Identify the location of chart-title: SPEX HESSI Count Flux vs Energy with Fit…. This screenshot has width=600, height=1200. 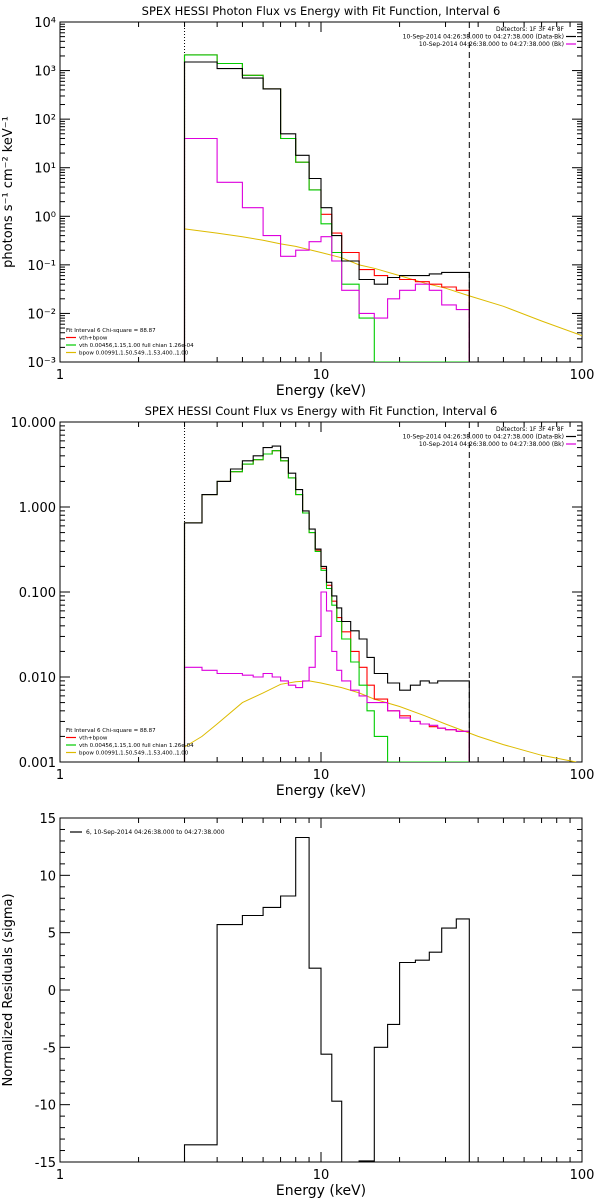
(321, 411).